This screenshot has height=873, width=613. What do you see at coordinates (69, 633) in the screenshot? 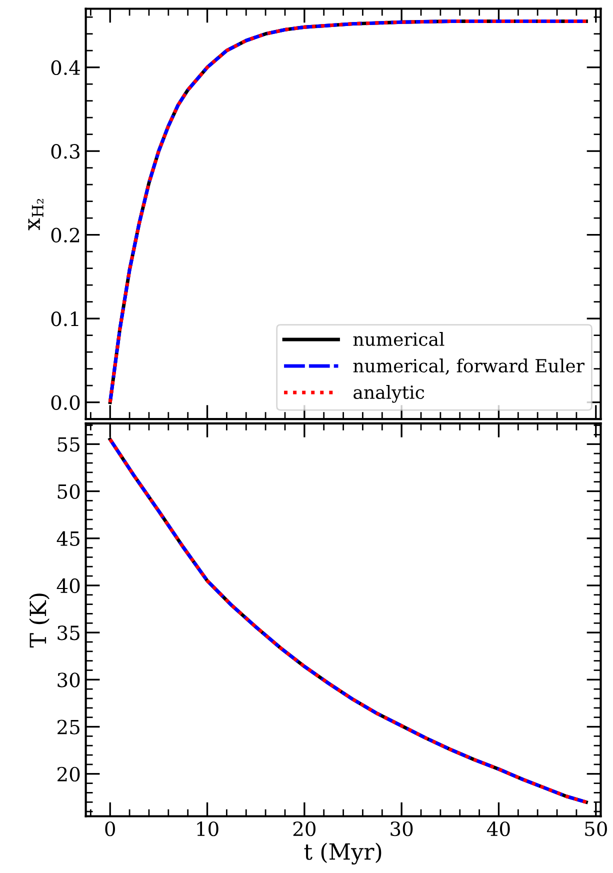
I see `y-tick-label: 35` at bounding box center [69, 633].